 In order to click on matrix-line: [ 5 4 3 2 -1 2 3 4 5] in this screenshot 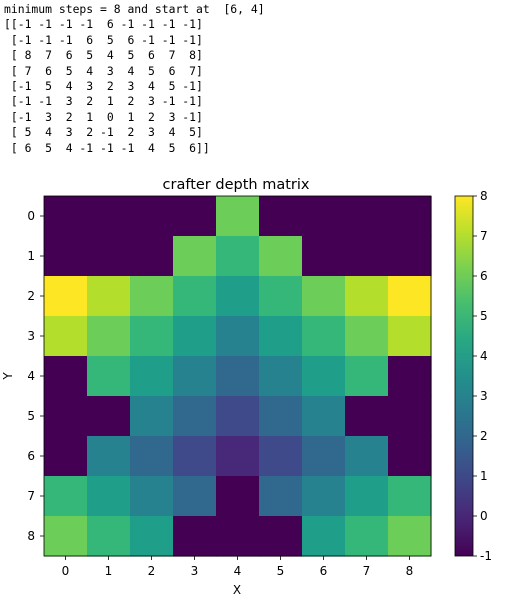, I will do `click(103, 132)`.